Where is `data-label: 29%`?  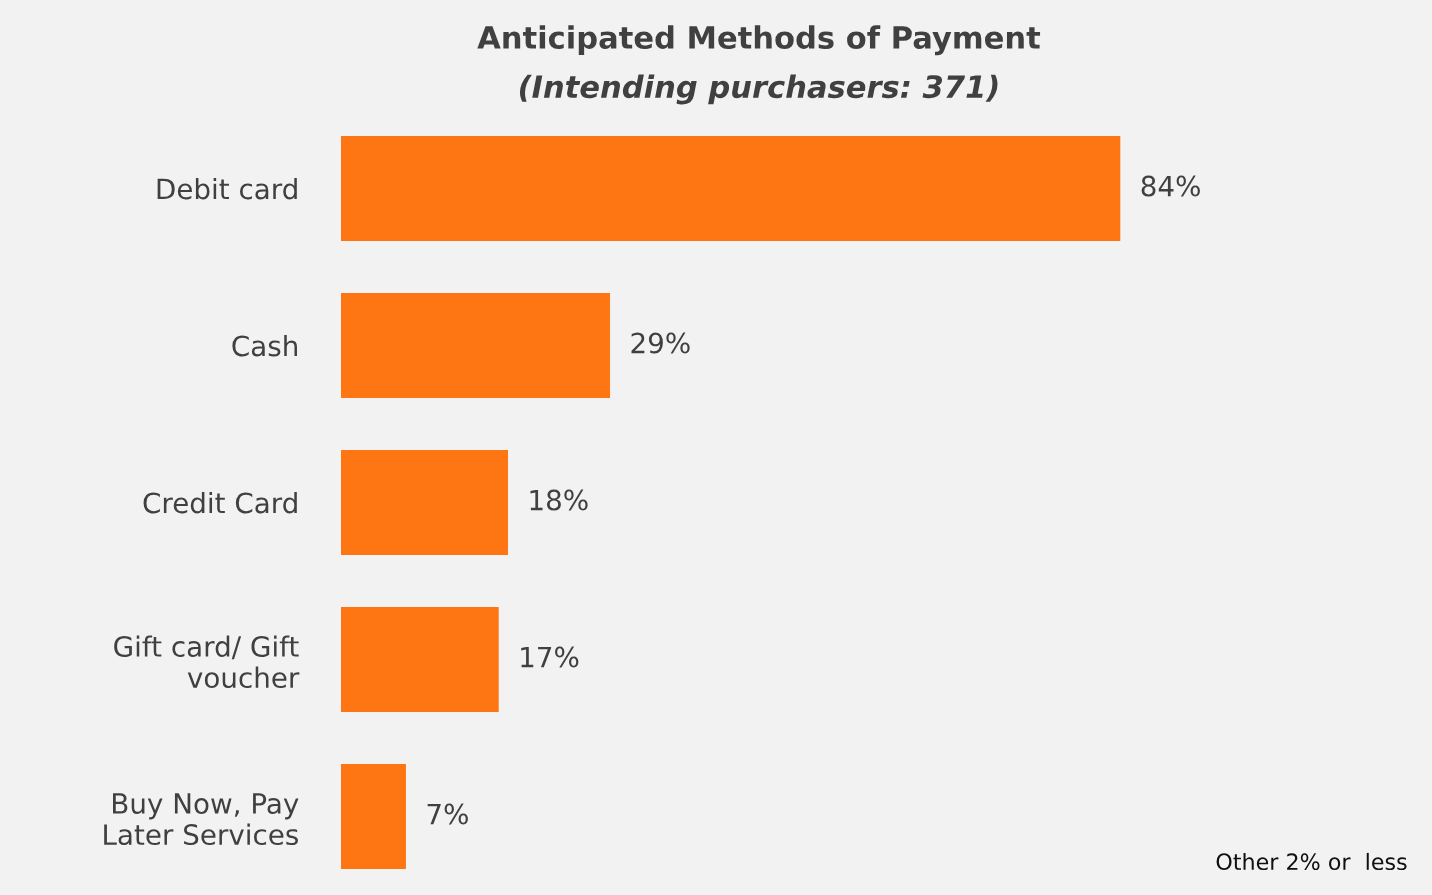
data-label: 29% is located at coordinates (660, 343).